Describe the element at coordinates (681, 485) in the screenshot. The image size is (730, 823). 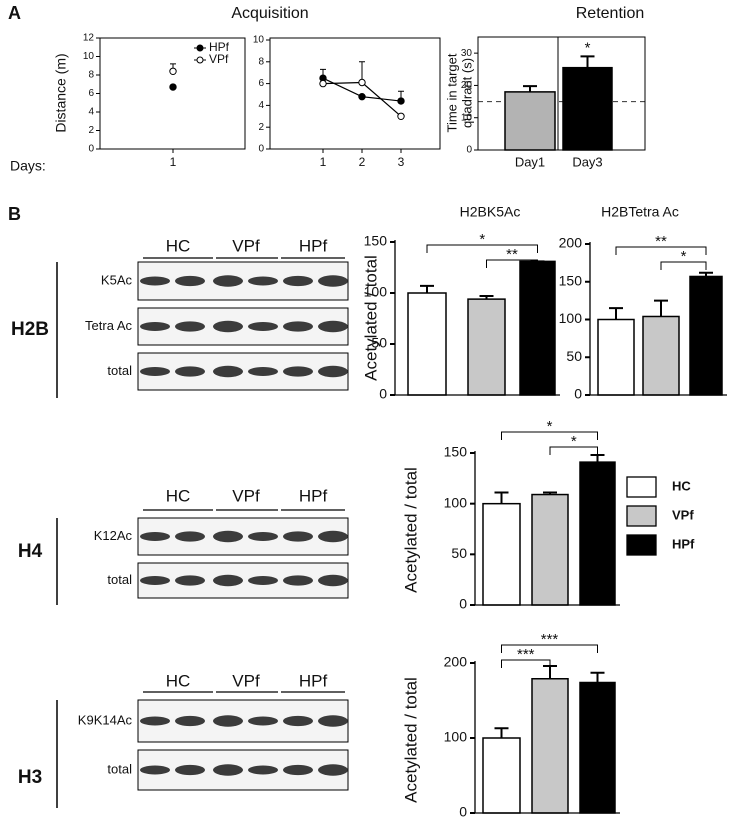
I see `legend-label: HC` at that location.